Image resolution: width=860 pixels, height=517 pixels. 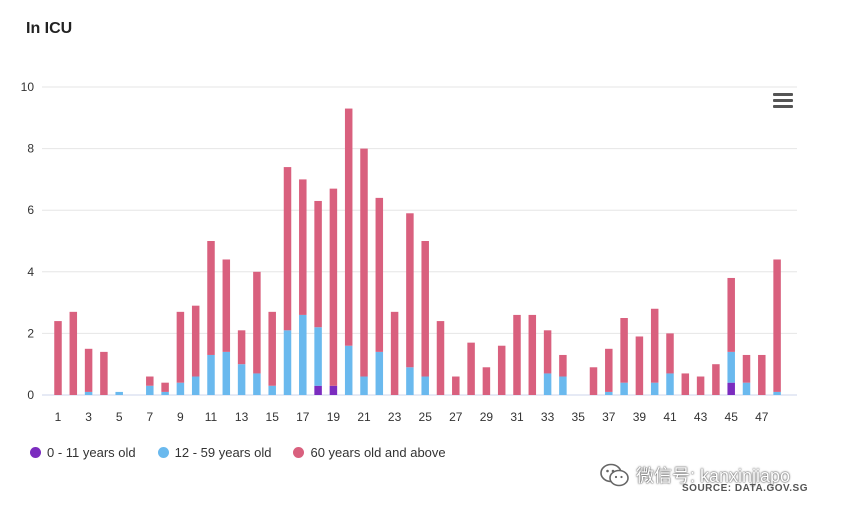 I want to click on x-tick-label: 37, so click(x=609, y=417).